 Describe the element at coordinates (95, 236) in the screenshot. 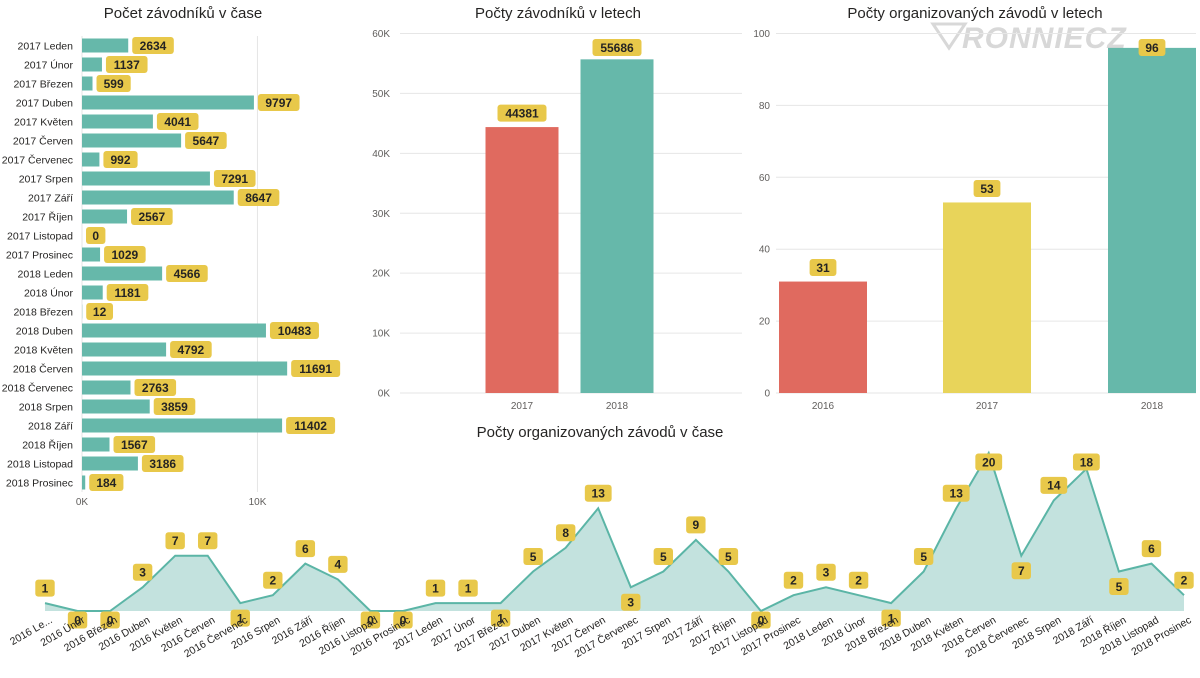

I see `data-label: 0` at that location.